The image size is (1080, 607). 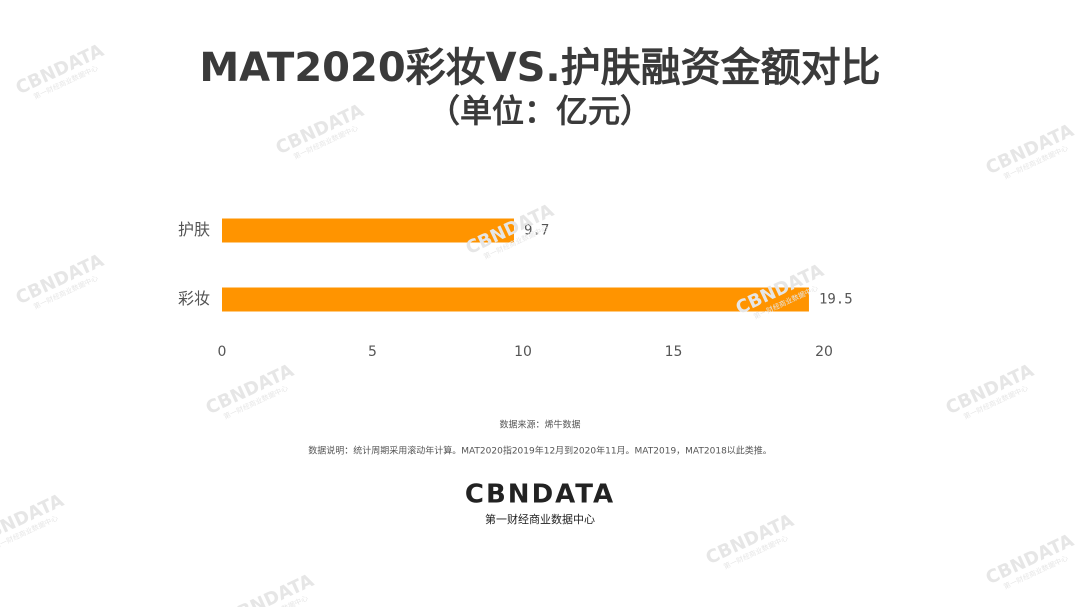 I want to click on y-tick-label: 彩妆, so click(x=194, y=298).